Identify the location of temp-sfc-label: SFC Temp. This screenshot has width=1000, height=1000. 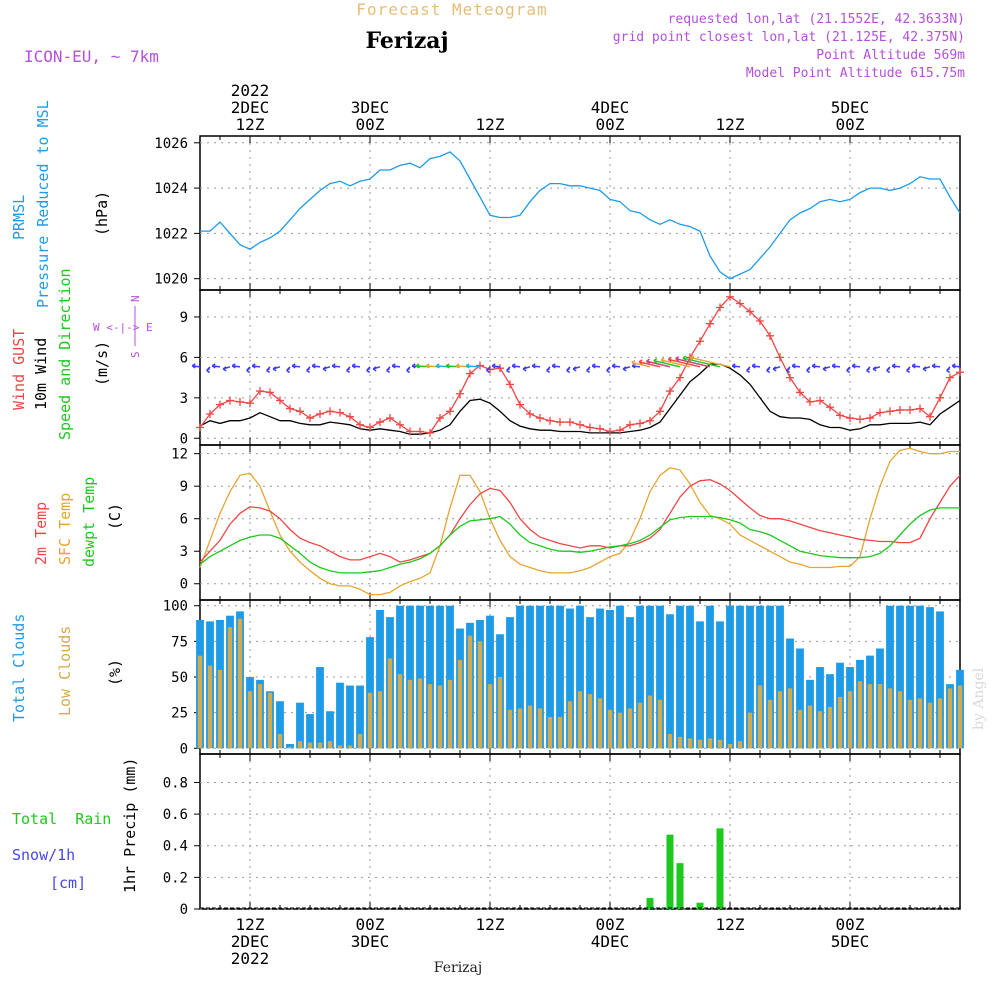
(65, 529).